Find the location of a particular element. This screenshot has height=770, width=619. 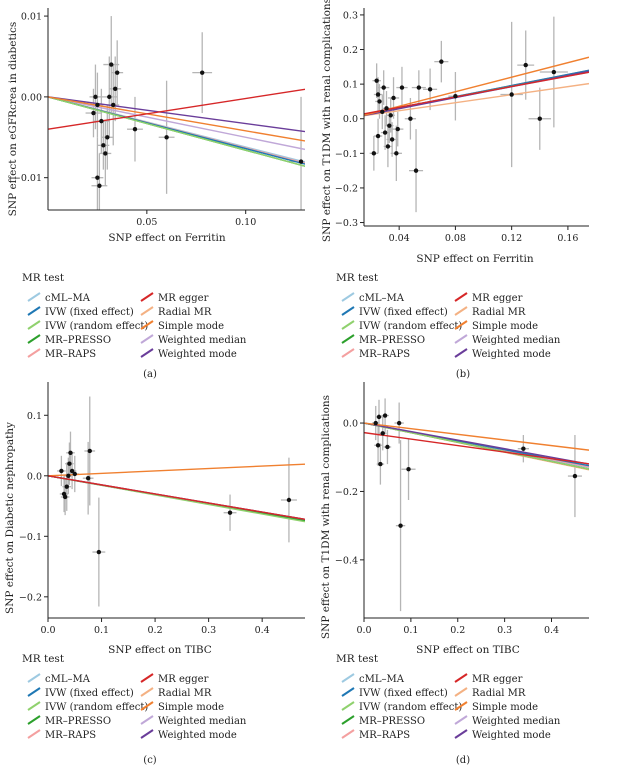

x-tick-label: 0.2 is located at coordinates (457, 630).